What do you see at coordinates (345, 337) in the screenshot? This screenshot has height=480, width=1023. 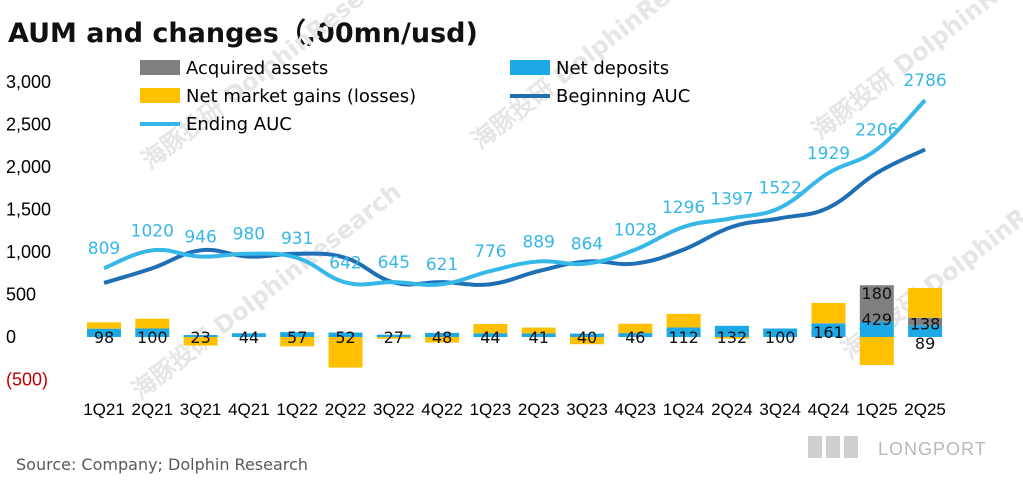 I see `net-deposits-label: 52` at bounding box center [345, 337].